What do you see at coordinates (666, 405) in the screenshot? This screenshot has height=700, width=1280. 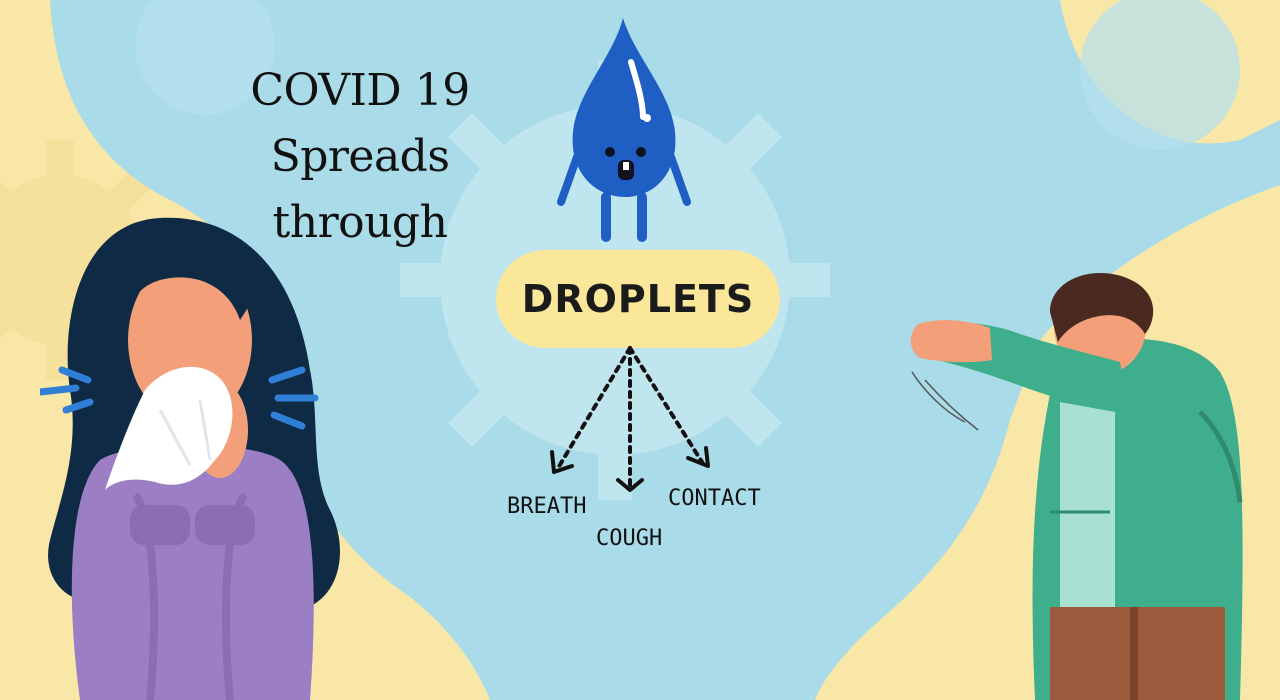 I see `arrow-to-contact` at bounding box center [666, 405].